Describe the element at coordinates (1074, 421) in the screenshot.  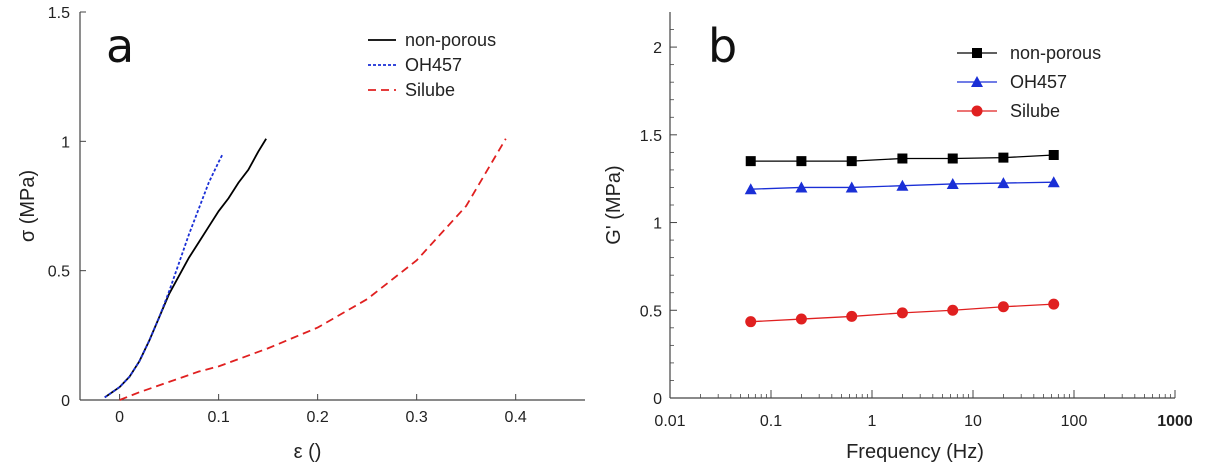
I see `x-tick-label: 100` at that location.